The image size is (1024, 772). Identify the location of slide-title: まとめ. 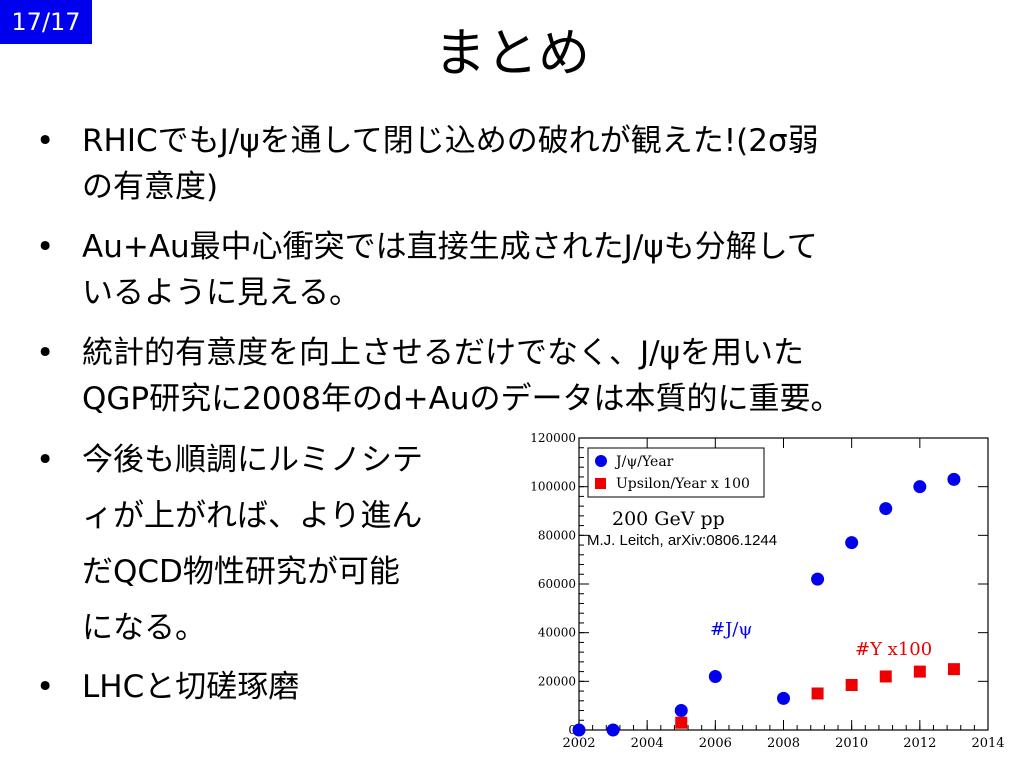
(511, 54).